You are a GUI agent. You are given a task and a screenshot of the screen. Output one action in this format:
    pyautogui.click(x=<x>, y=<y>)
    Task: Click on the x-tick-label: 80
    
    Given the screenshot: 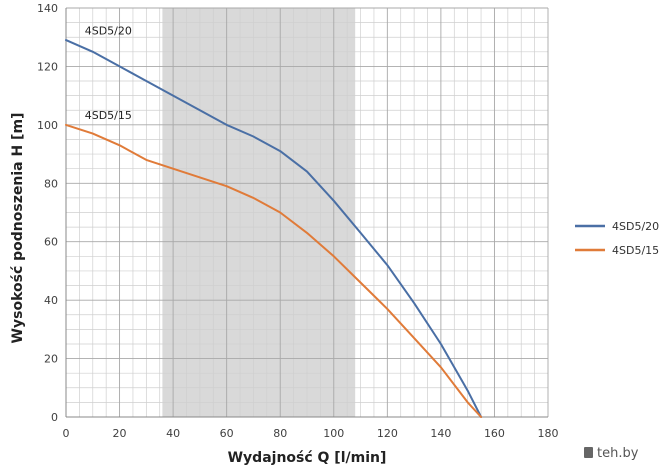 What is the action you would take?
    pyautogui.click(x=280, y=433)
    